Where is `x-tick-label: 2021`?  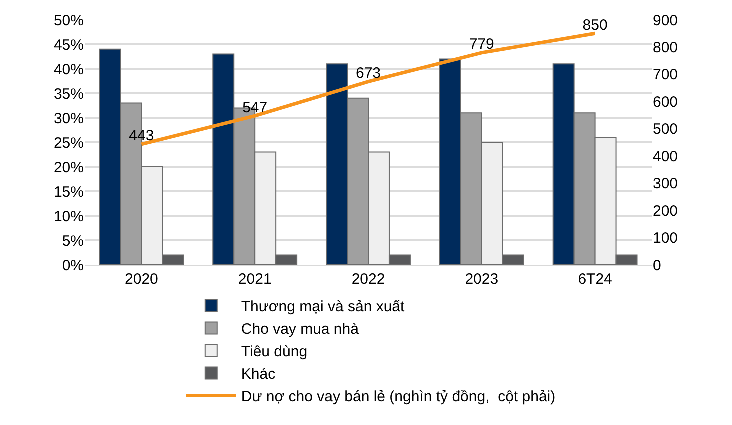
x-tick-label: 2021 is located at coordinates (255, 279).